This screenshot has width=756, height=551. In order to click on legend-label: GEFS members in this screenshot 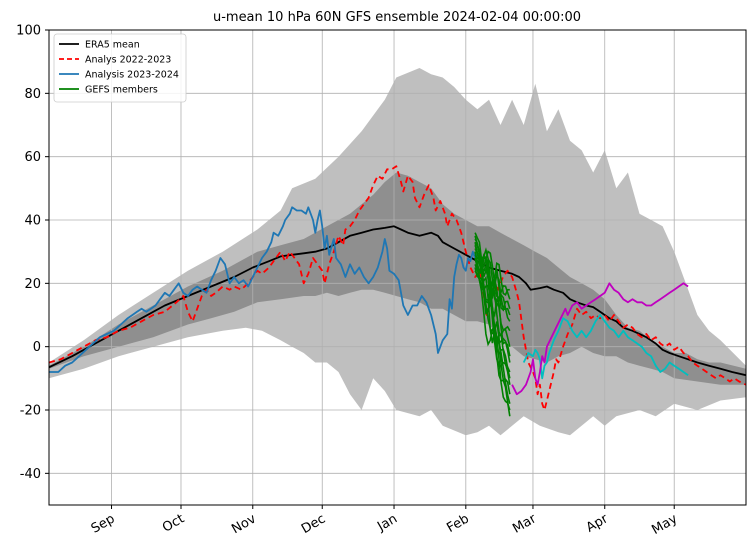, I will do `click(121, 90)`.